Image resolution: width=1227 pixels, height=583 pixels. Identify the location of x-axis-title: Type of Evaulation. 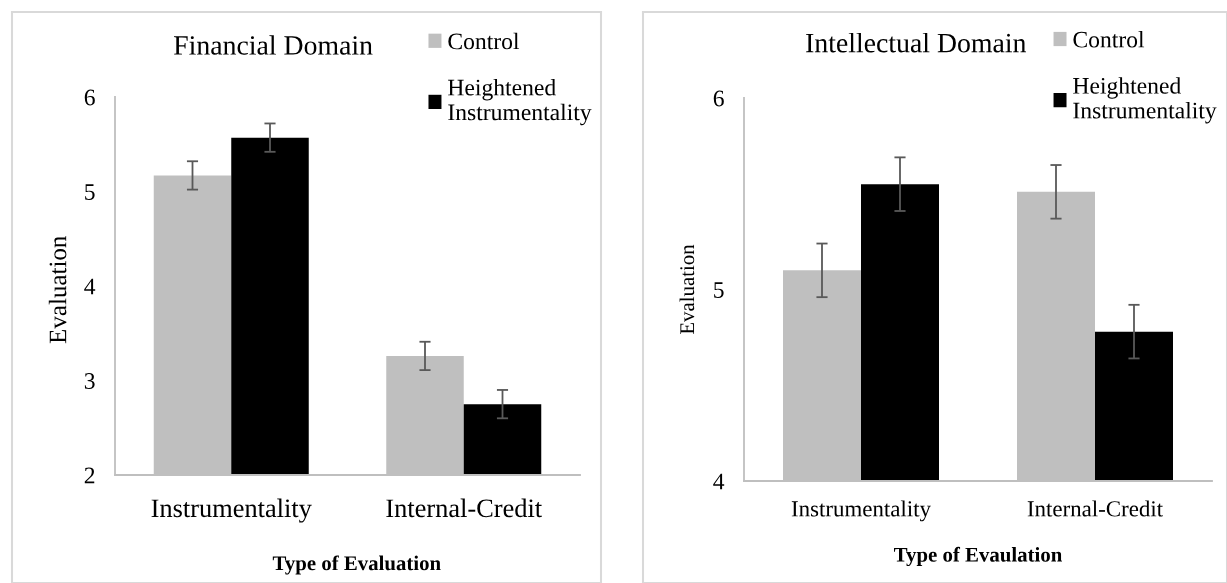
(978, 556).